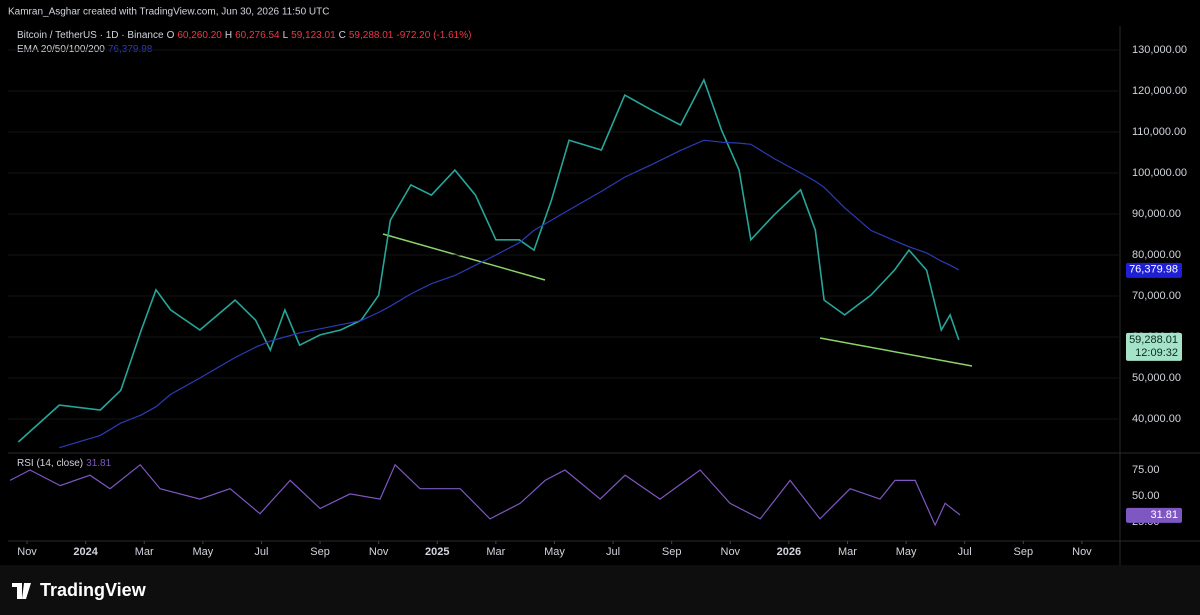  What do you see at coordinates (257, 35) in the screenshot?
I see `high-value: 60,276.54` at bounding box center [257, 35].